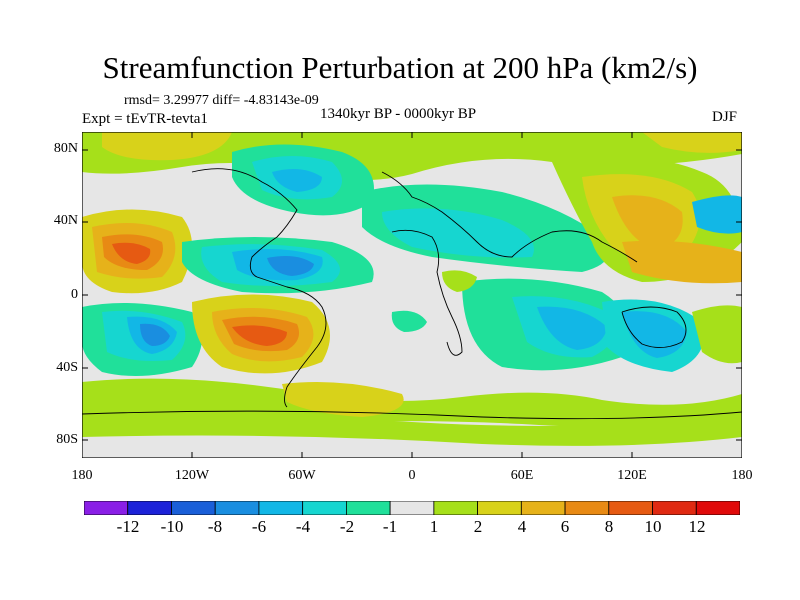 The width and height of the screenshot is (800, 600). I want to click on lat-tick-label: 80S, so click(67, 439).